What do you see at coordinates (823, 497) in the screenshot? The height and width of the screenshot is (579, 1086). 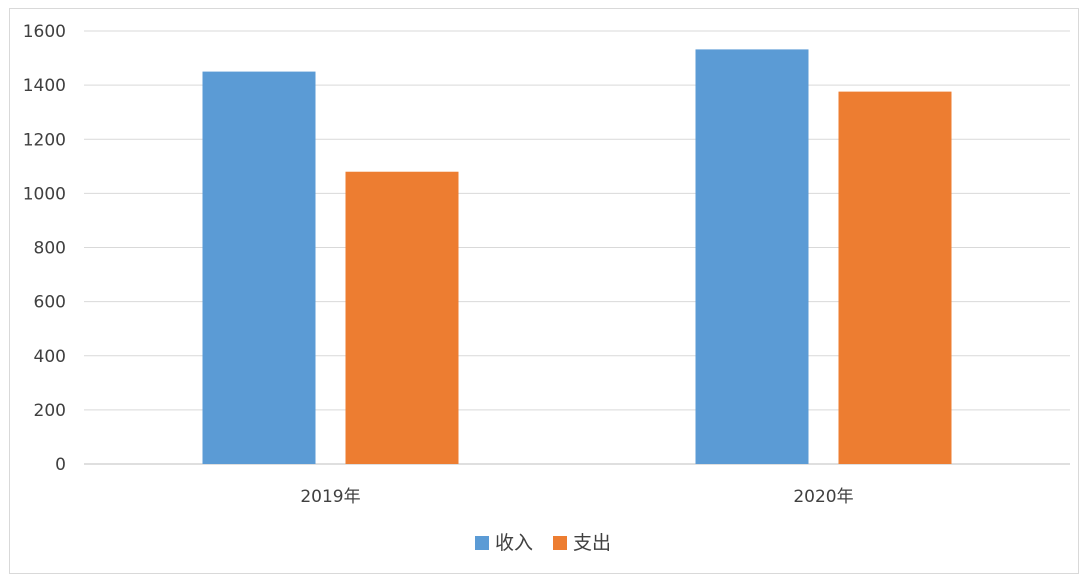 I see `x-tick-label: 2020年` at bounding box center [823, 497].